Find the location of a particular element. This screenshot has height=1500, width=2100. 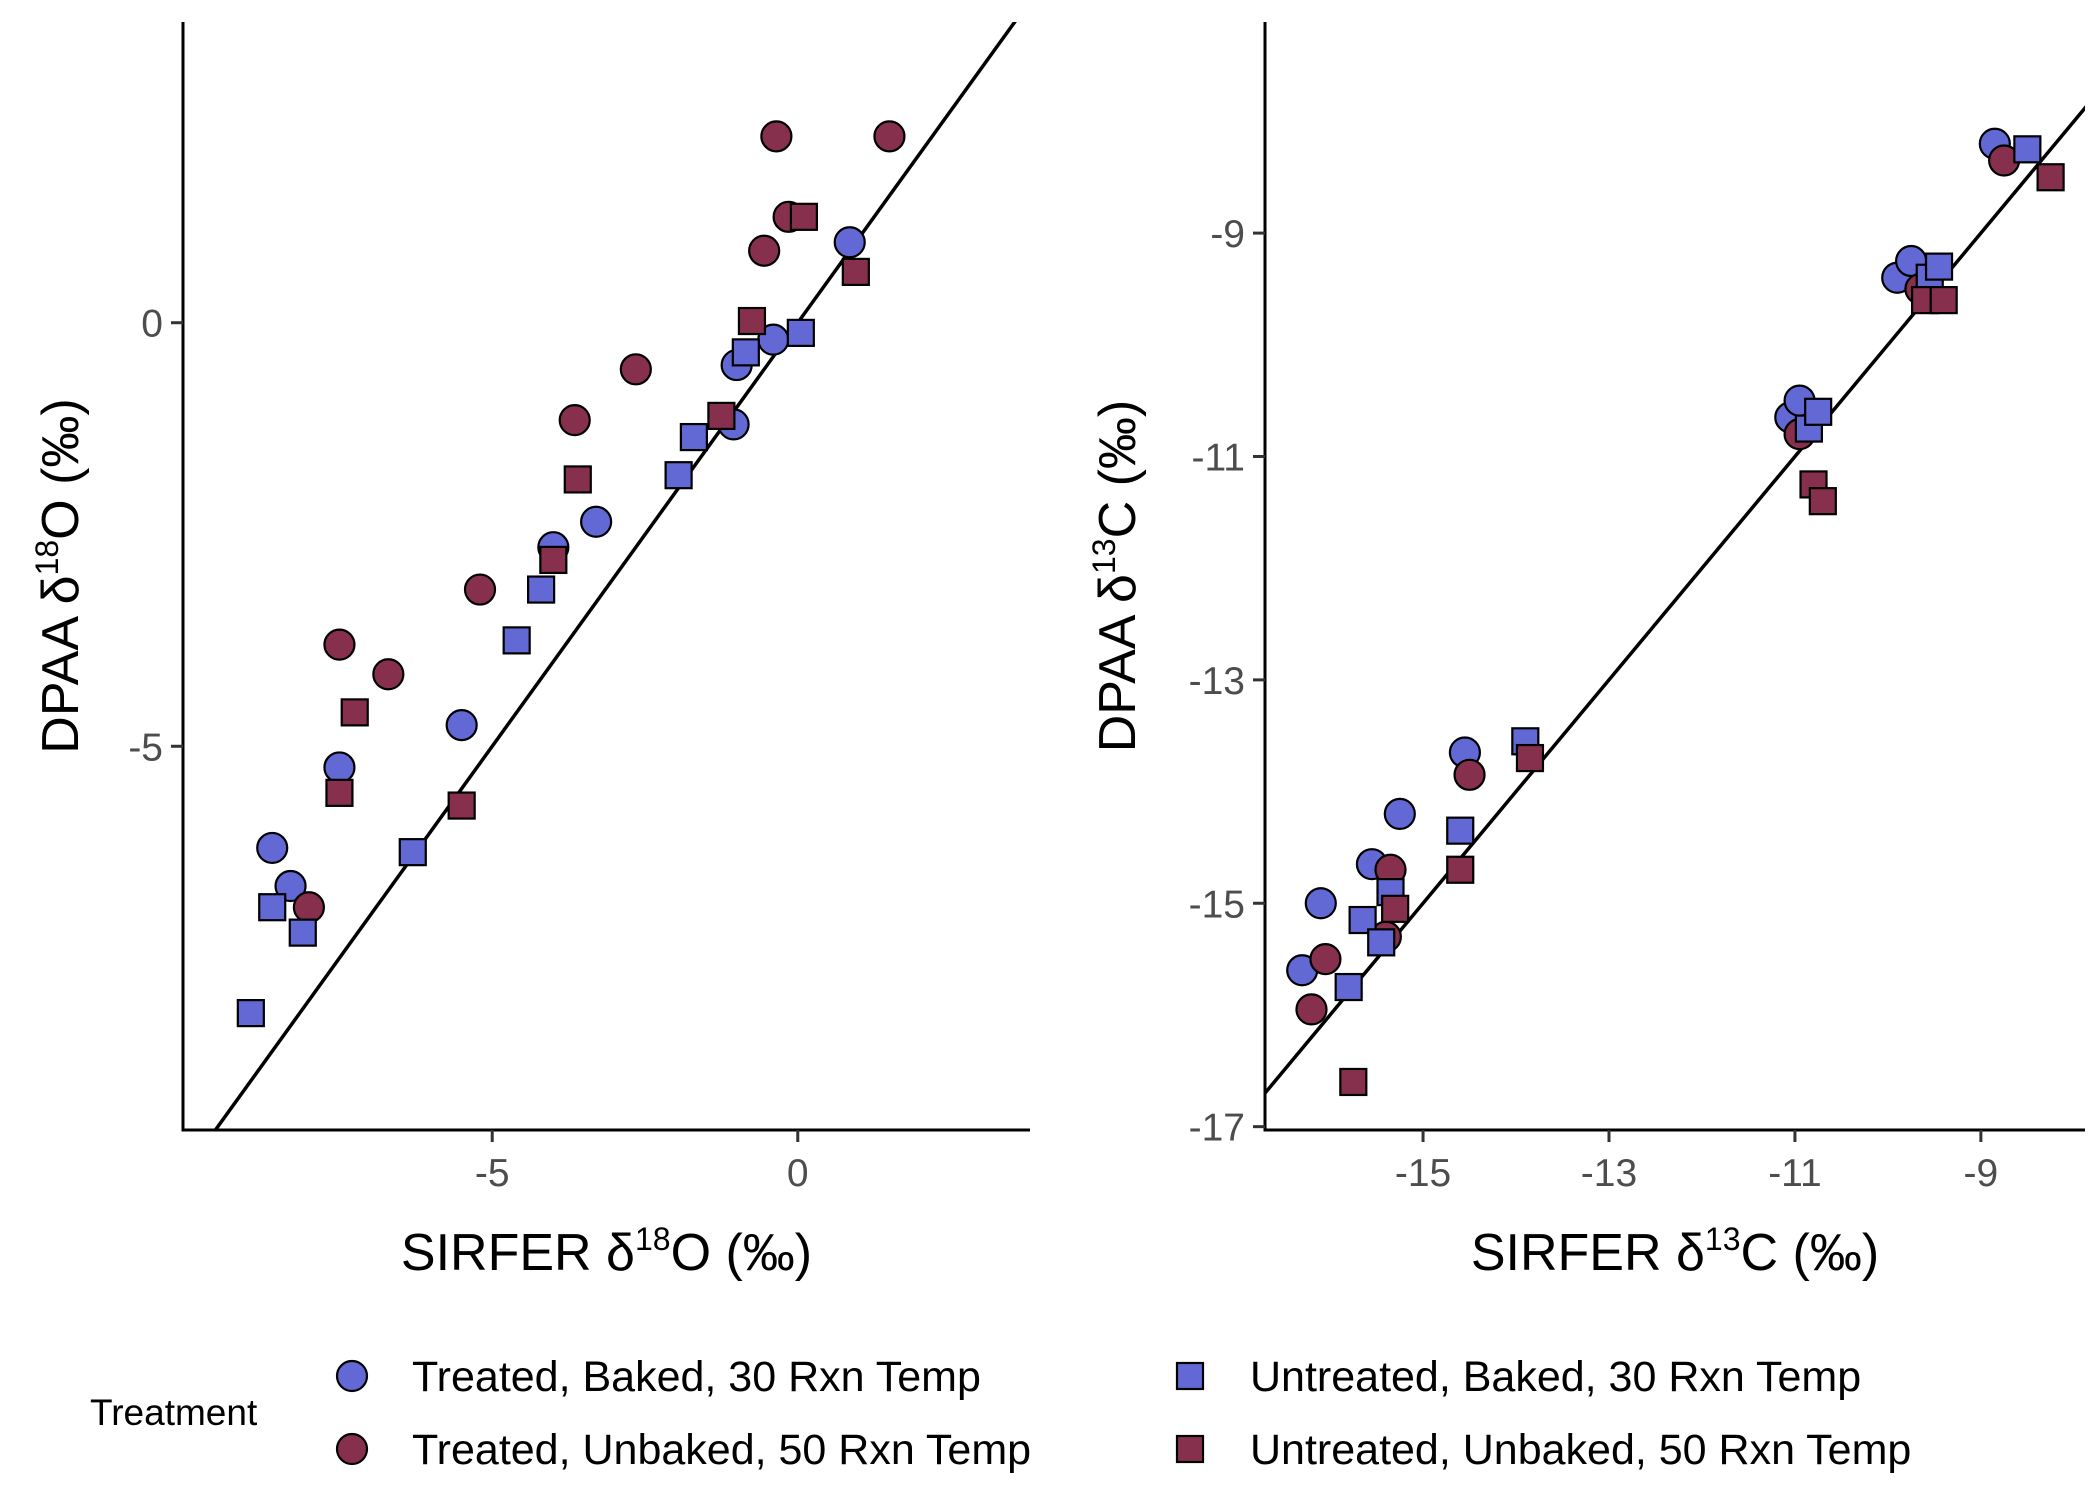

y-tick-label: -17 is located at coordinates (1217, 1128).